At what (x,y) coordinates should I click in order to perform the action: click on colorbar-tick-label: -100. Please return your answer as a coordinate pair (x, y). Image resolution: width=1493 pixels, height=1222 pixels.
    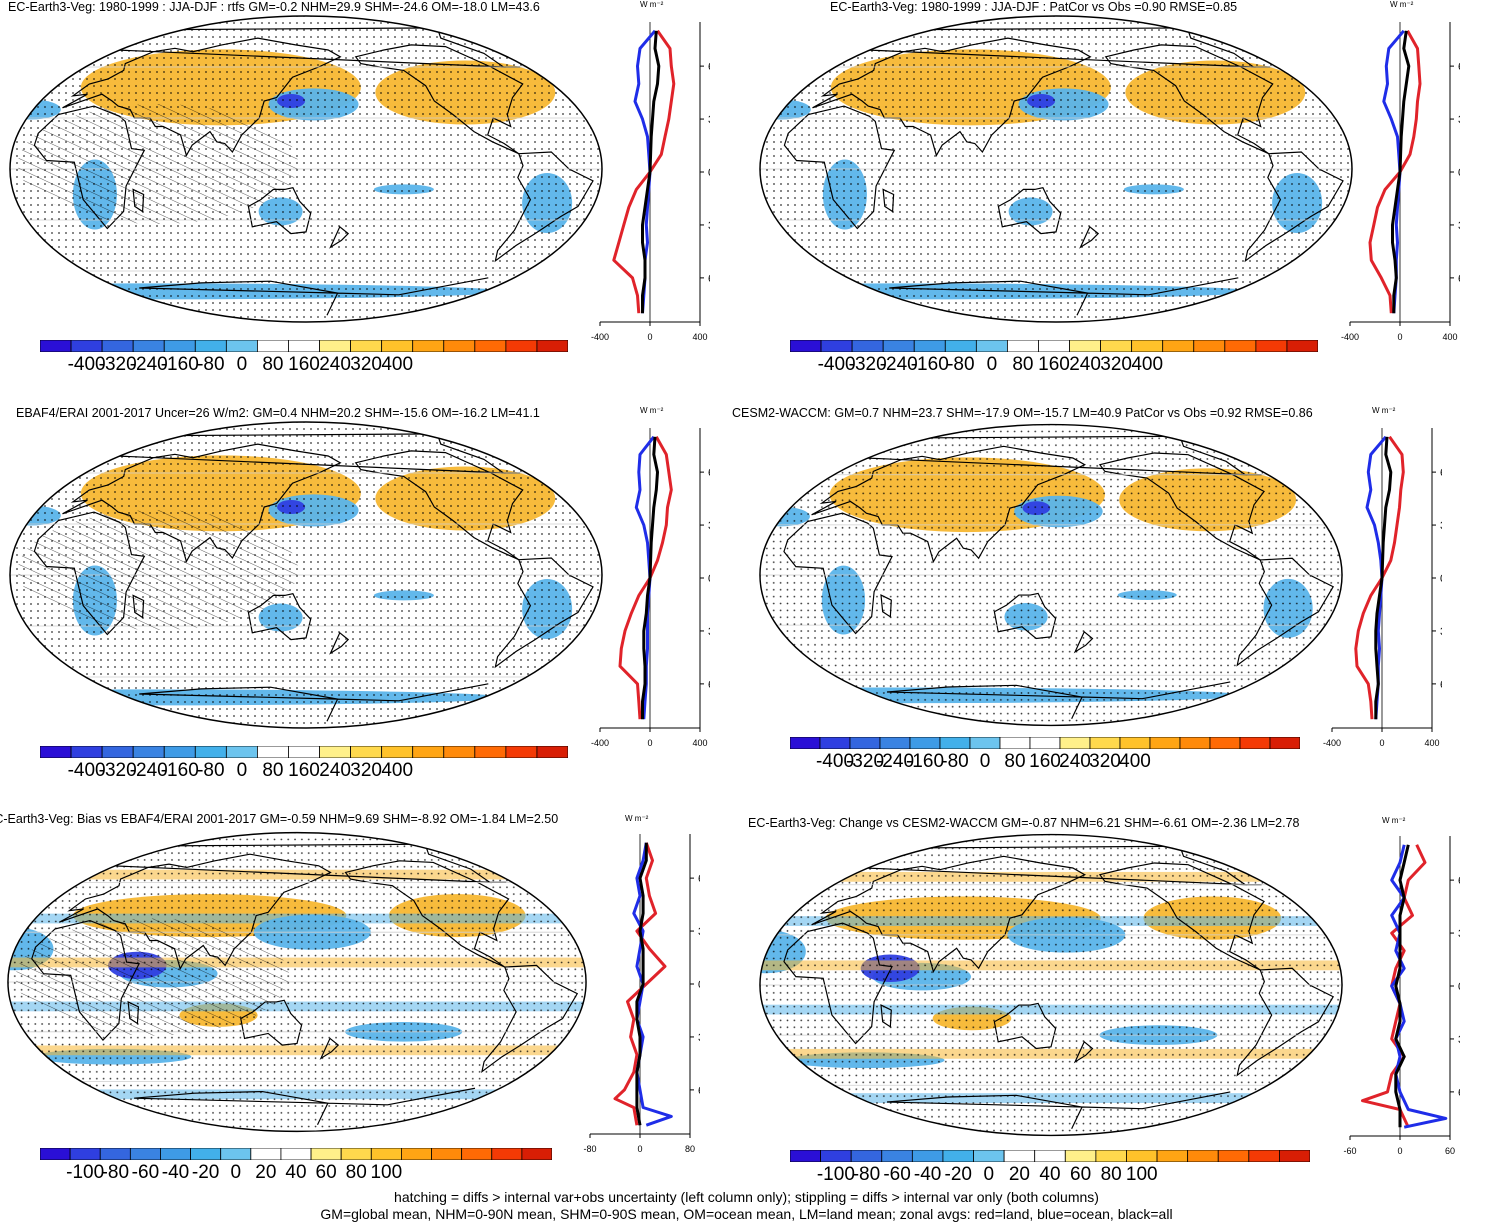
    Looking at the image, I should click on (835, 1174).